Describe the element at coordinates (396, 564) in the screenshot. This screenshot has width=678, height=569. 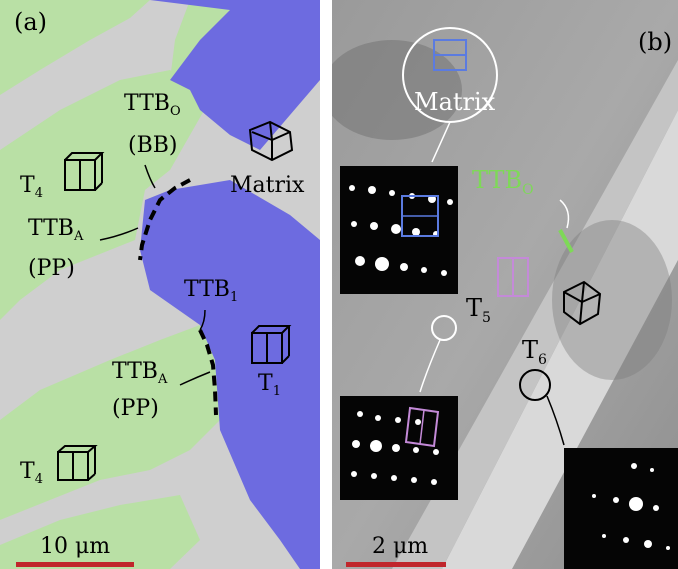
I see `panel-b-scale-bar` at that location.